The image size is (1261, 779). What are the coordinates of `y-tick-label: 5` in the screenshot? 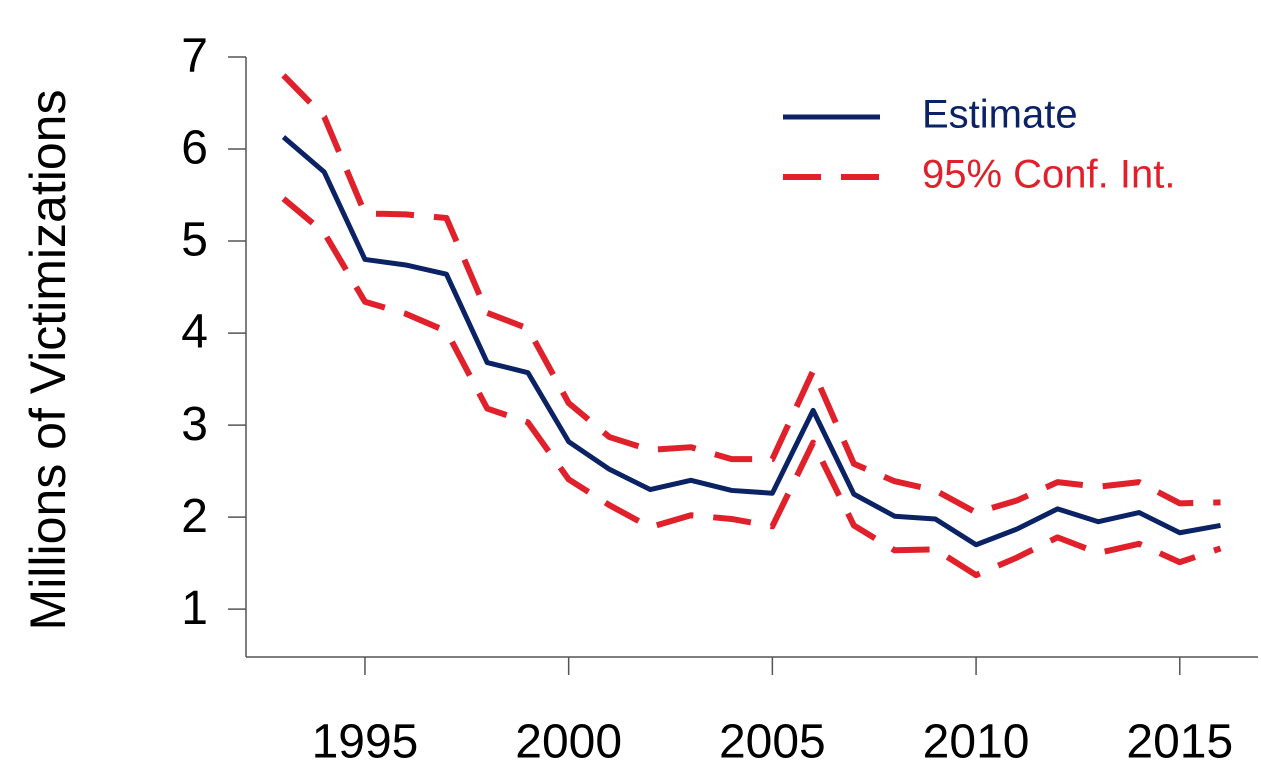 It's located at (194, 240).